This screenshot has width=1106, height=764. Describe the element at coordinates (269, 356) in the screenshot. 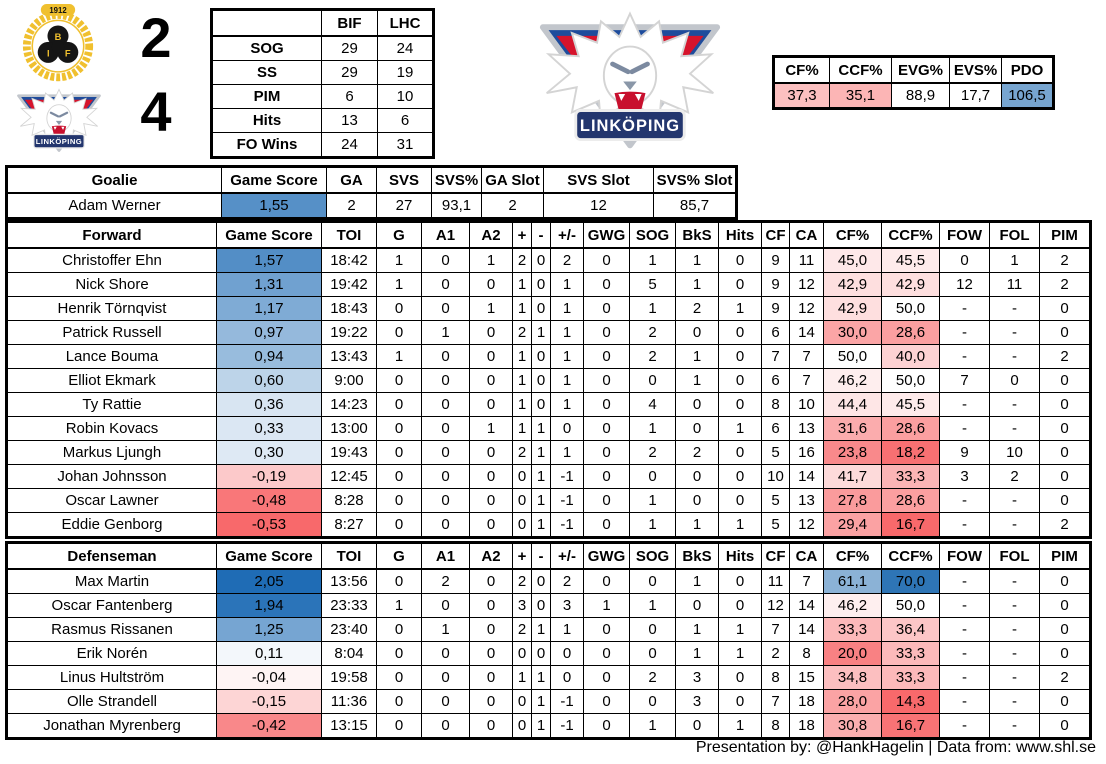

I see `stat-cell: 0,94` at that location.